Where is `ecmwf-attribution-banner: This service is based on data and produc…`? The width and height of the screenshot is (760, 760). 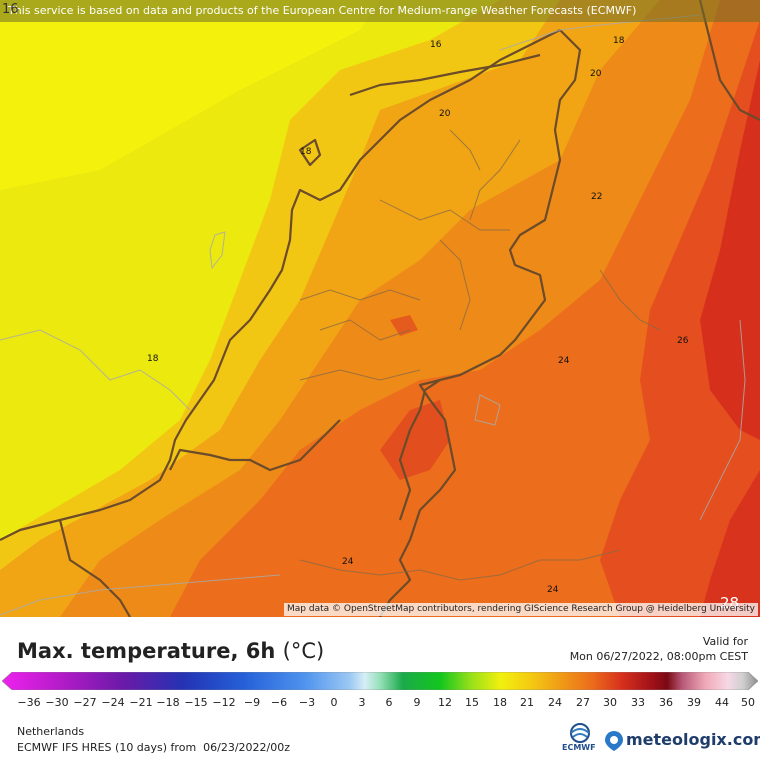
ecmwf-attribution-banner: This service is based on data and produc… is located at coordinates (380, 11).